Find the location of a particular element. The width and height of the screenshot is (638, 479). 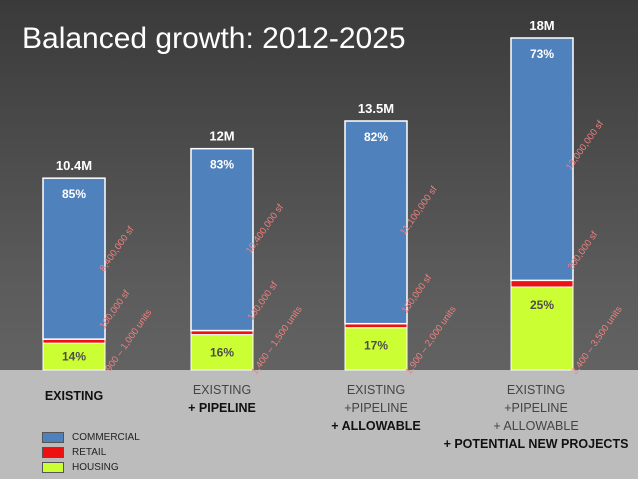

housing-percent-label: 14% is located at coordinates (74, 357).